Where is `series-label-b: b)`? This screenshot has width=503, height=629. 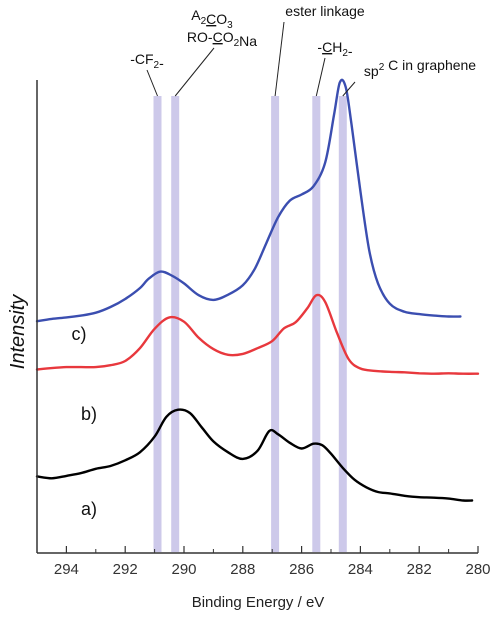 series-label-b: b) is located at coordinates (89, 414).